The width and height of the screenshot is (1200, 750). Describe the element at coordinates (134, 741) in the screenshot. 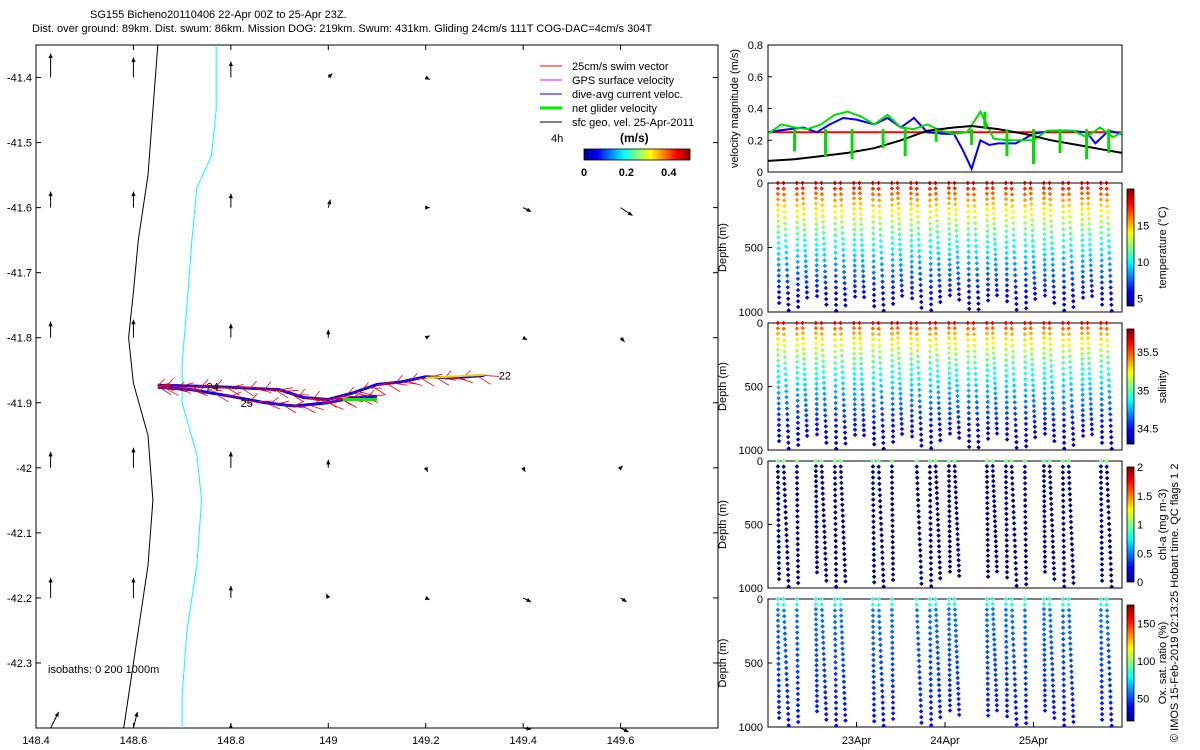

I see `map-xtick-label: 148.6` at that location.